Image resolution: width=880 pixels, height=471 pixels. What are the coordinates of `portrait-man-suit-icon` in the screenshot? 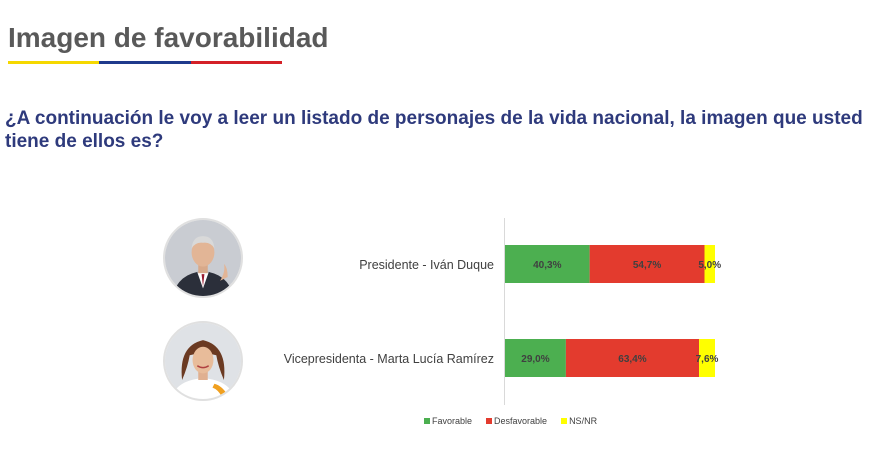 It's located at (203, 258).